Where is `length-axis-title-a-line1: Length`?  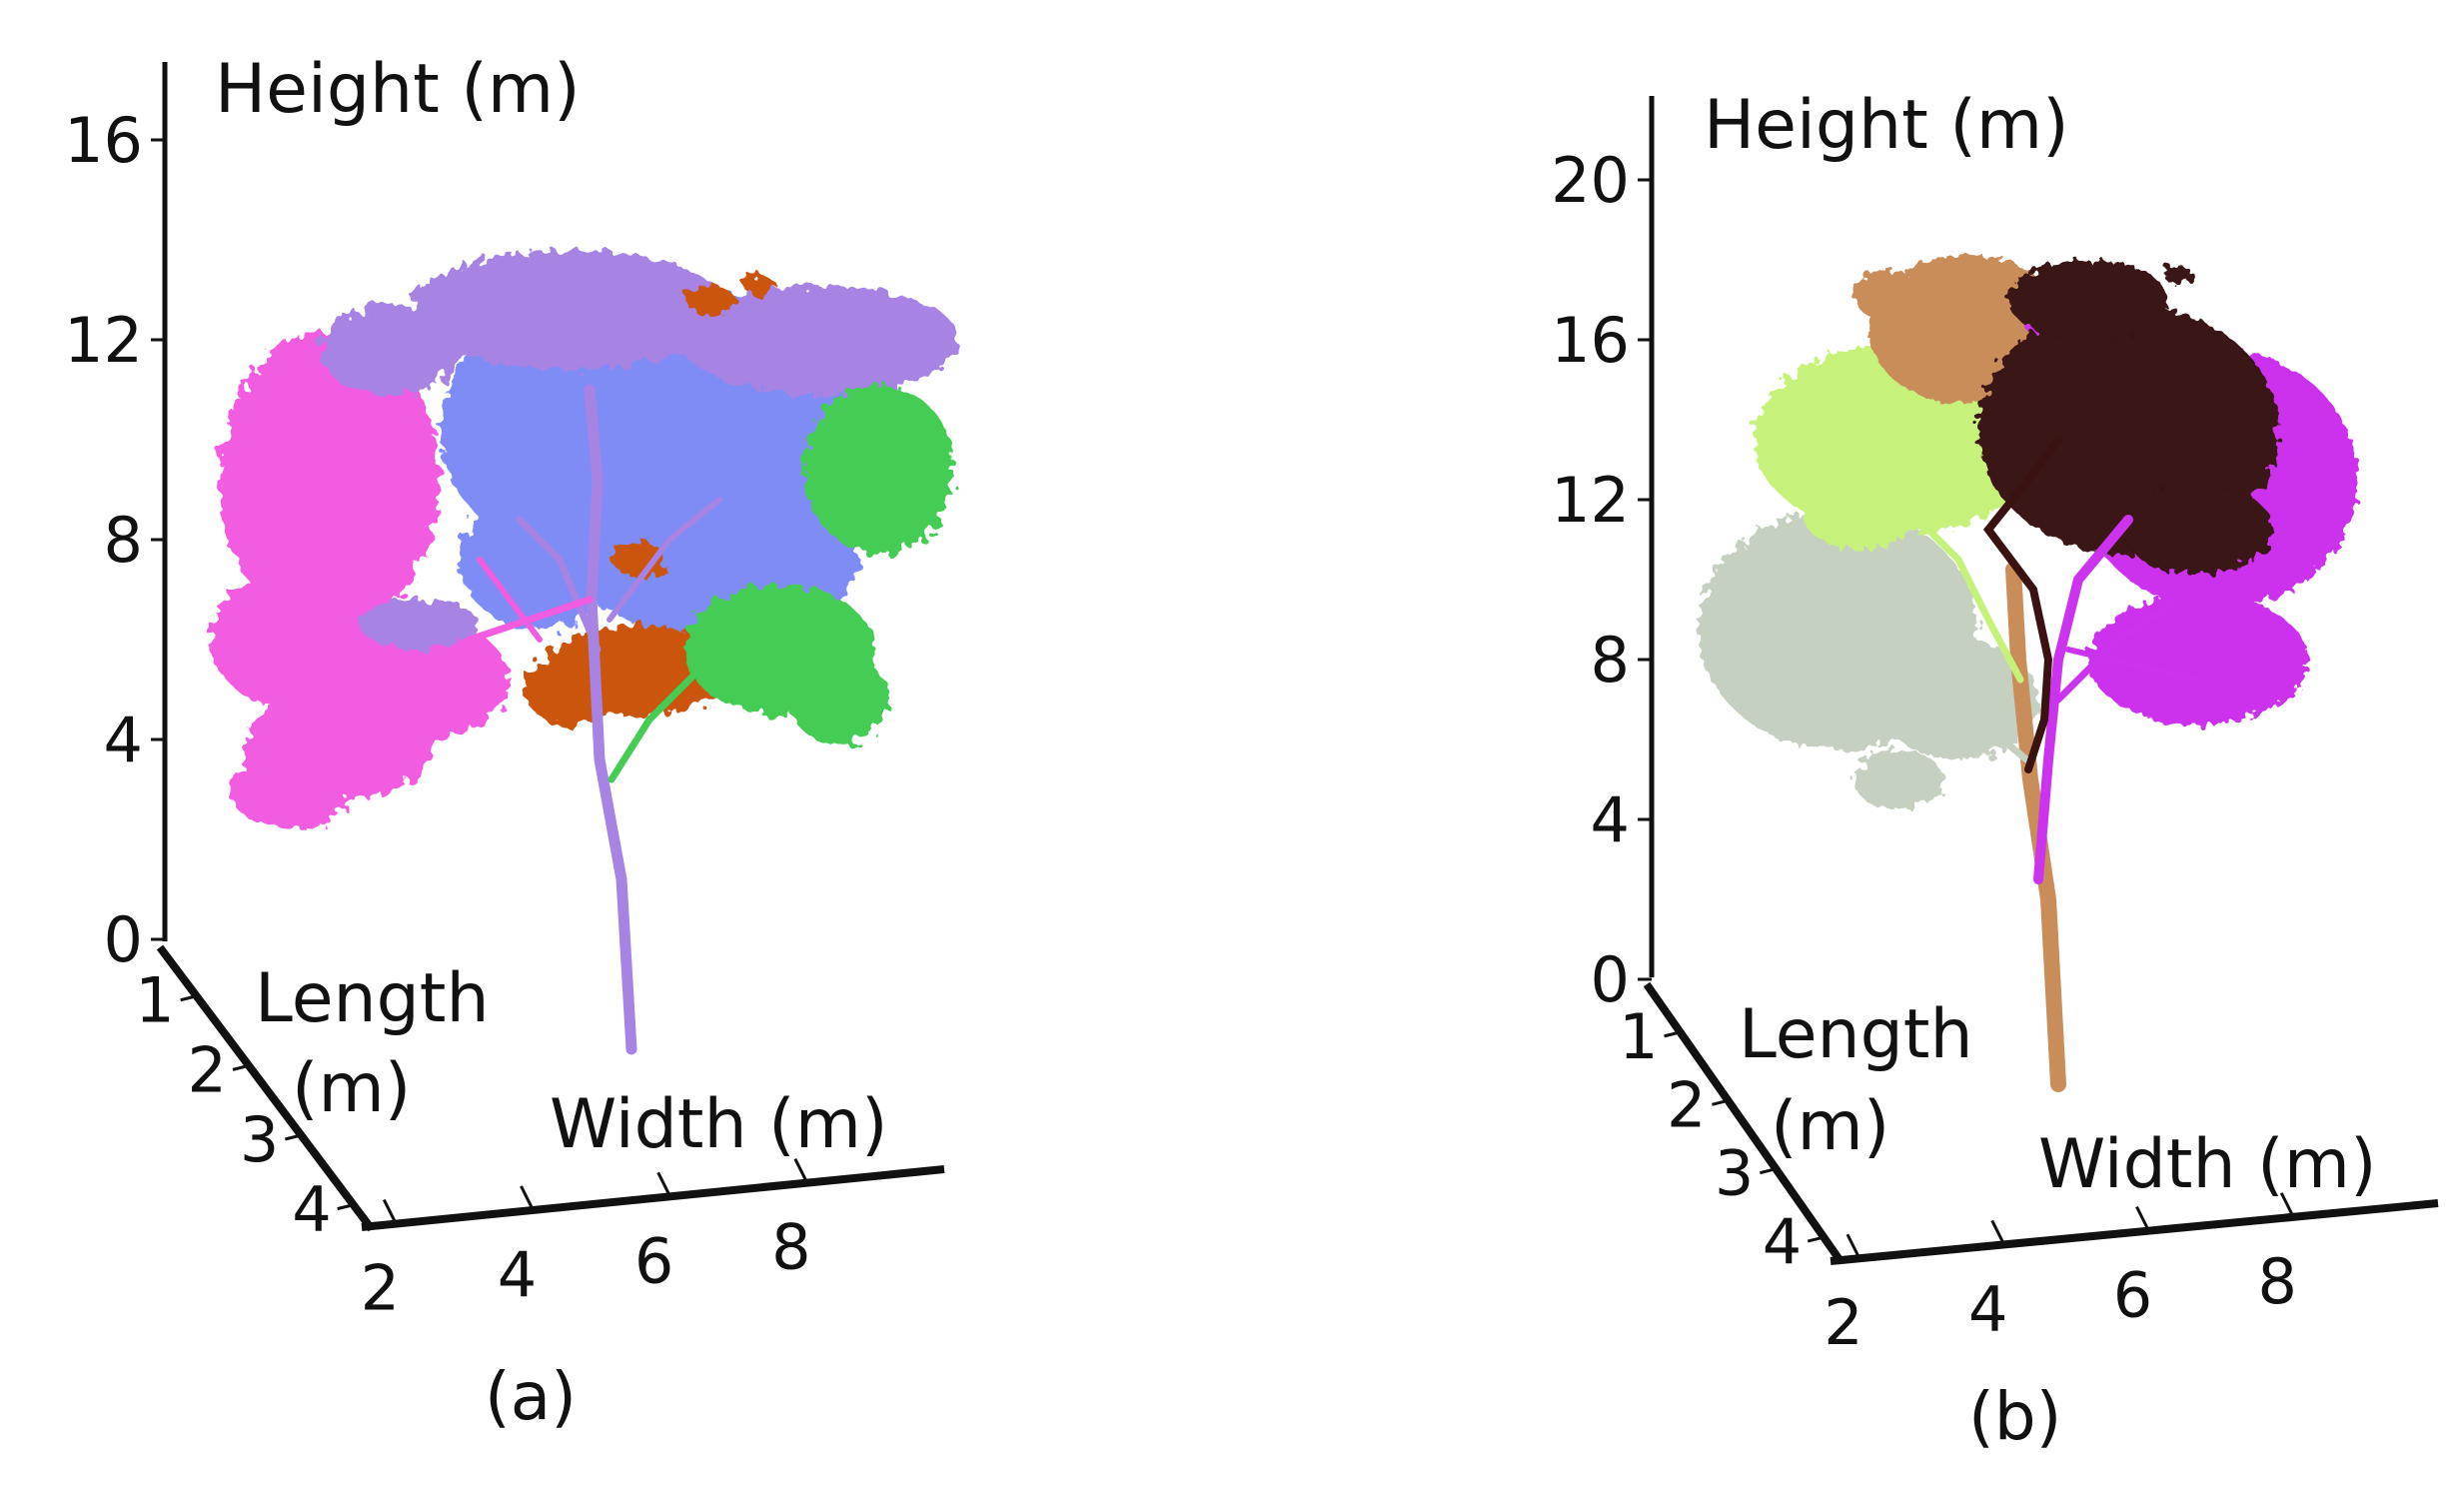
length-axis-title-a-line1: Length is located at coordinates (372, 998).